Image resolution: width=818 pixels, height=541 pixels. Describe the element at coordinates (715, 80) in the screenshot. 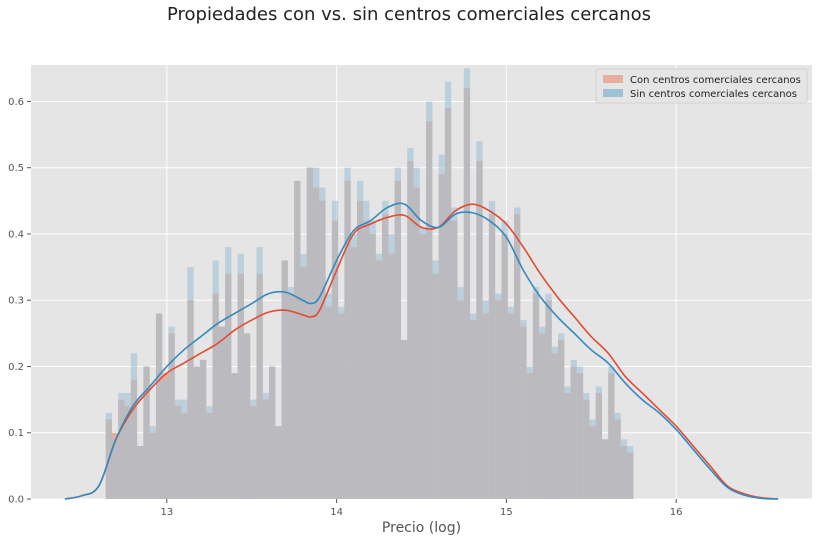

I see `legend-label: Con centros comerciales cercanos` at that location.